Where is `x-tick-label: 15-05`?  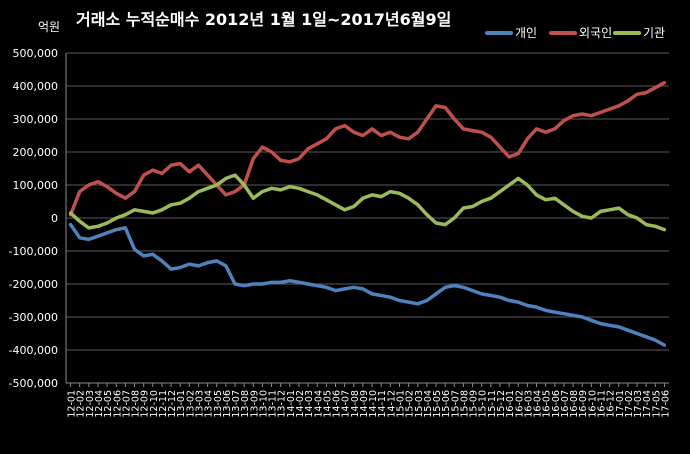 x-tick-label: 15-05 is located at coordinates (437, 404).